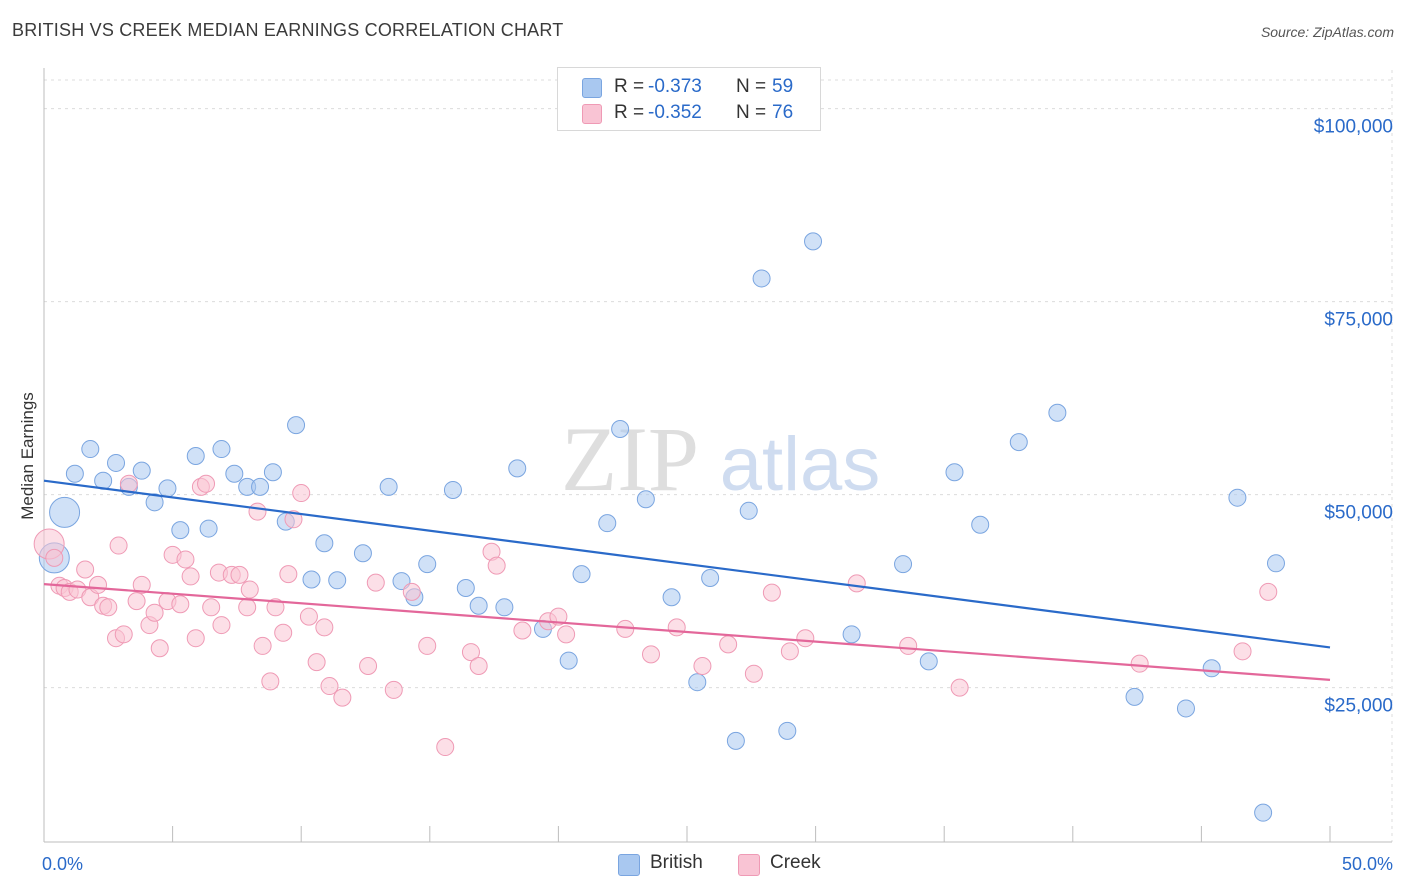  I want to click on y-tick-label: $100,000, so click(1353, 127).